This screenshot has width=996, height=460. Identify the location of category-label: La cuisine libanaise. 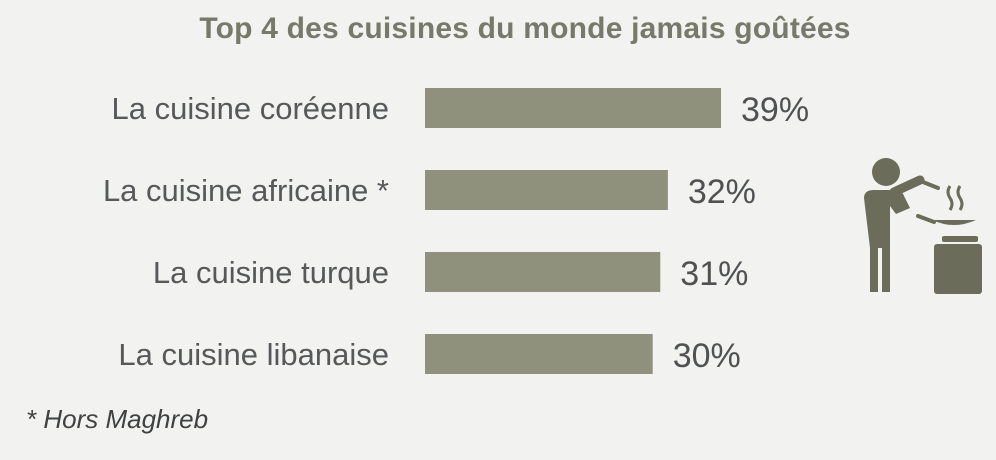
(253, 354).